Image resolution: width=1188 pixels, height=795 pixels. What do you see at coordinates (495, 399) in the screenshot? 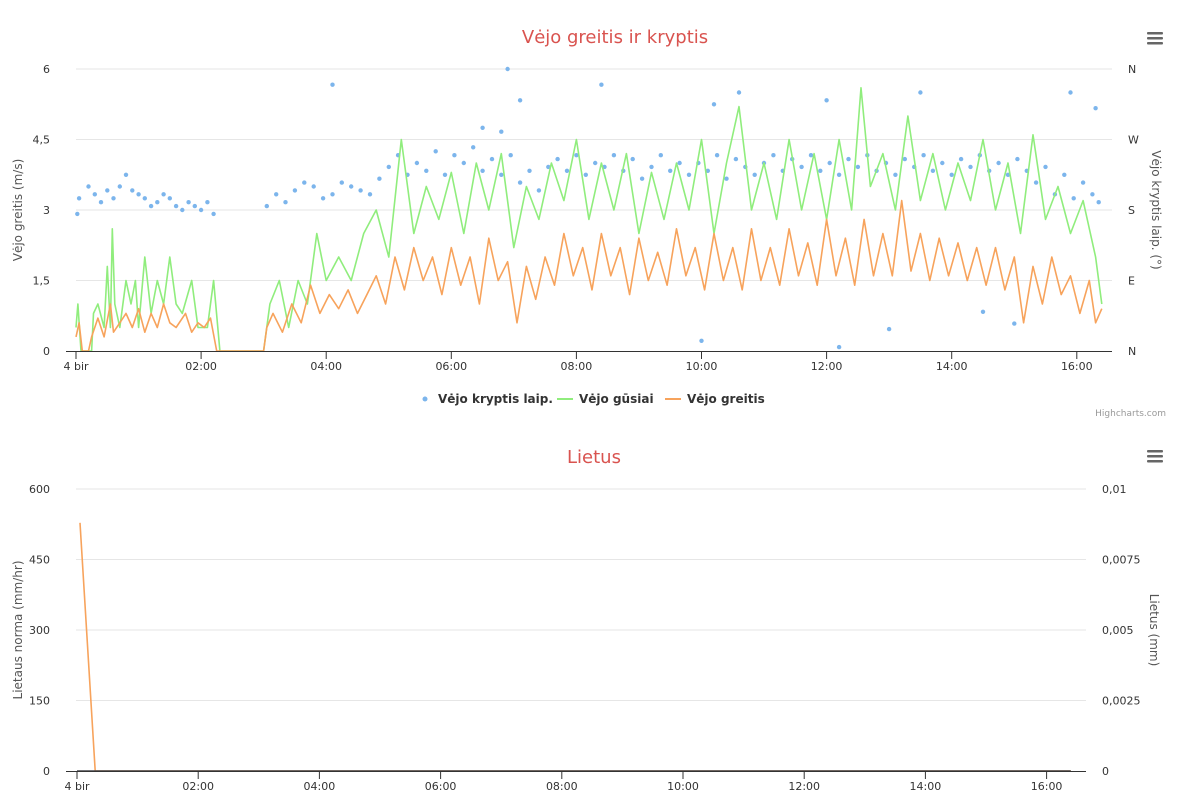
I see `legend-label-direction: Vėjo kryptis laip.` at bounding box center [495, 399].